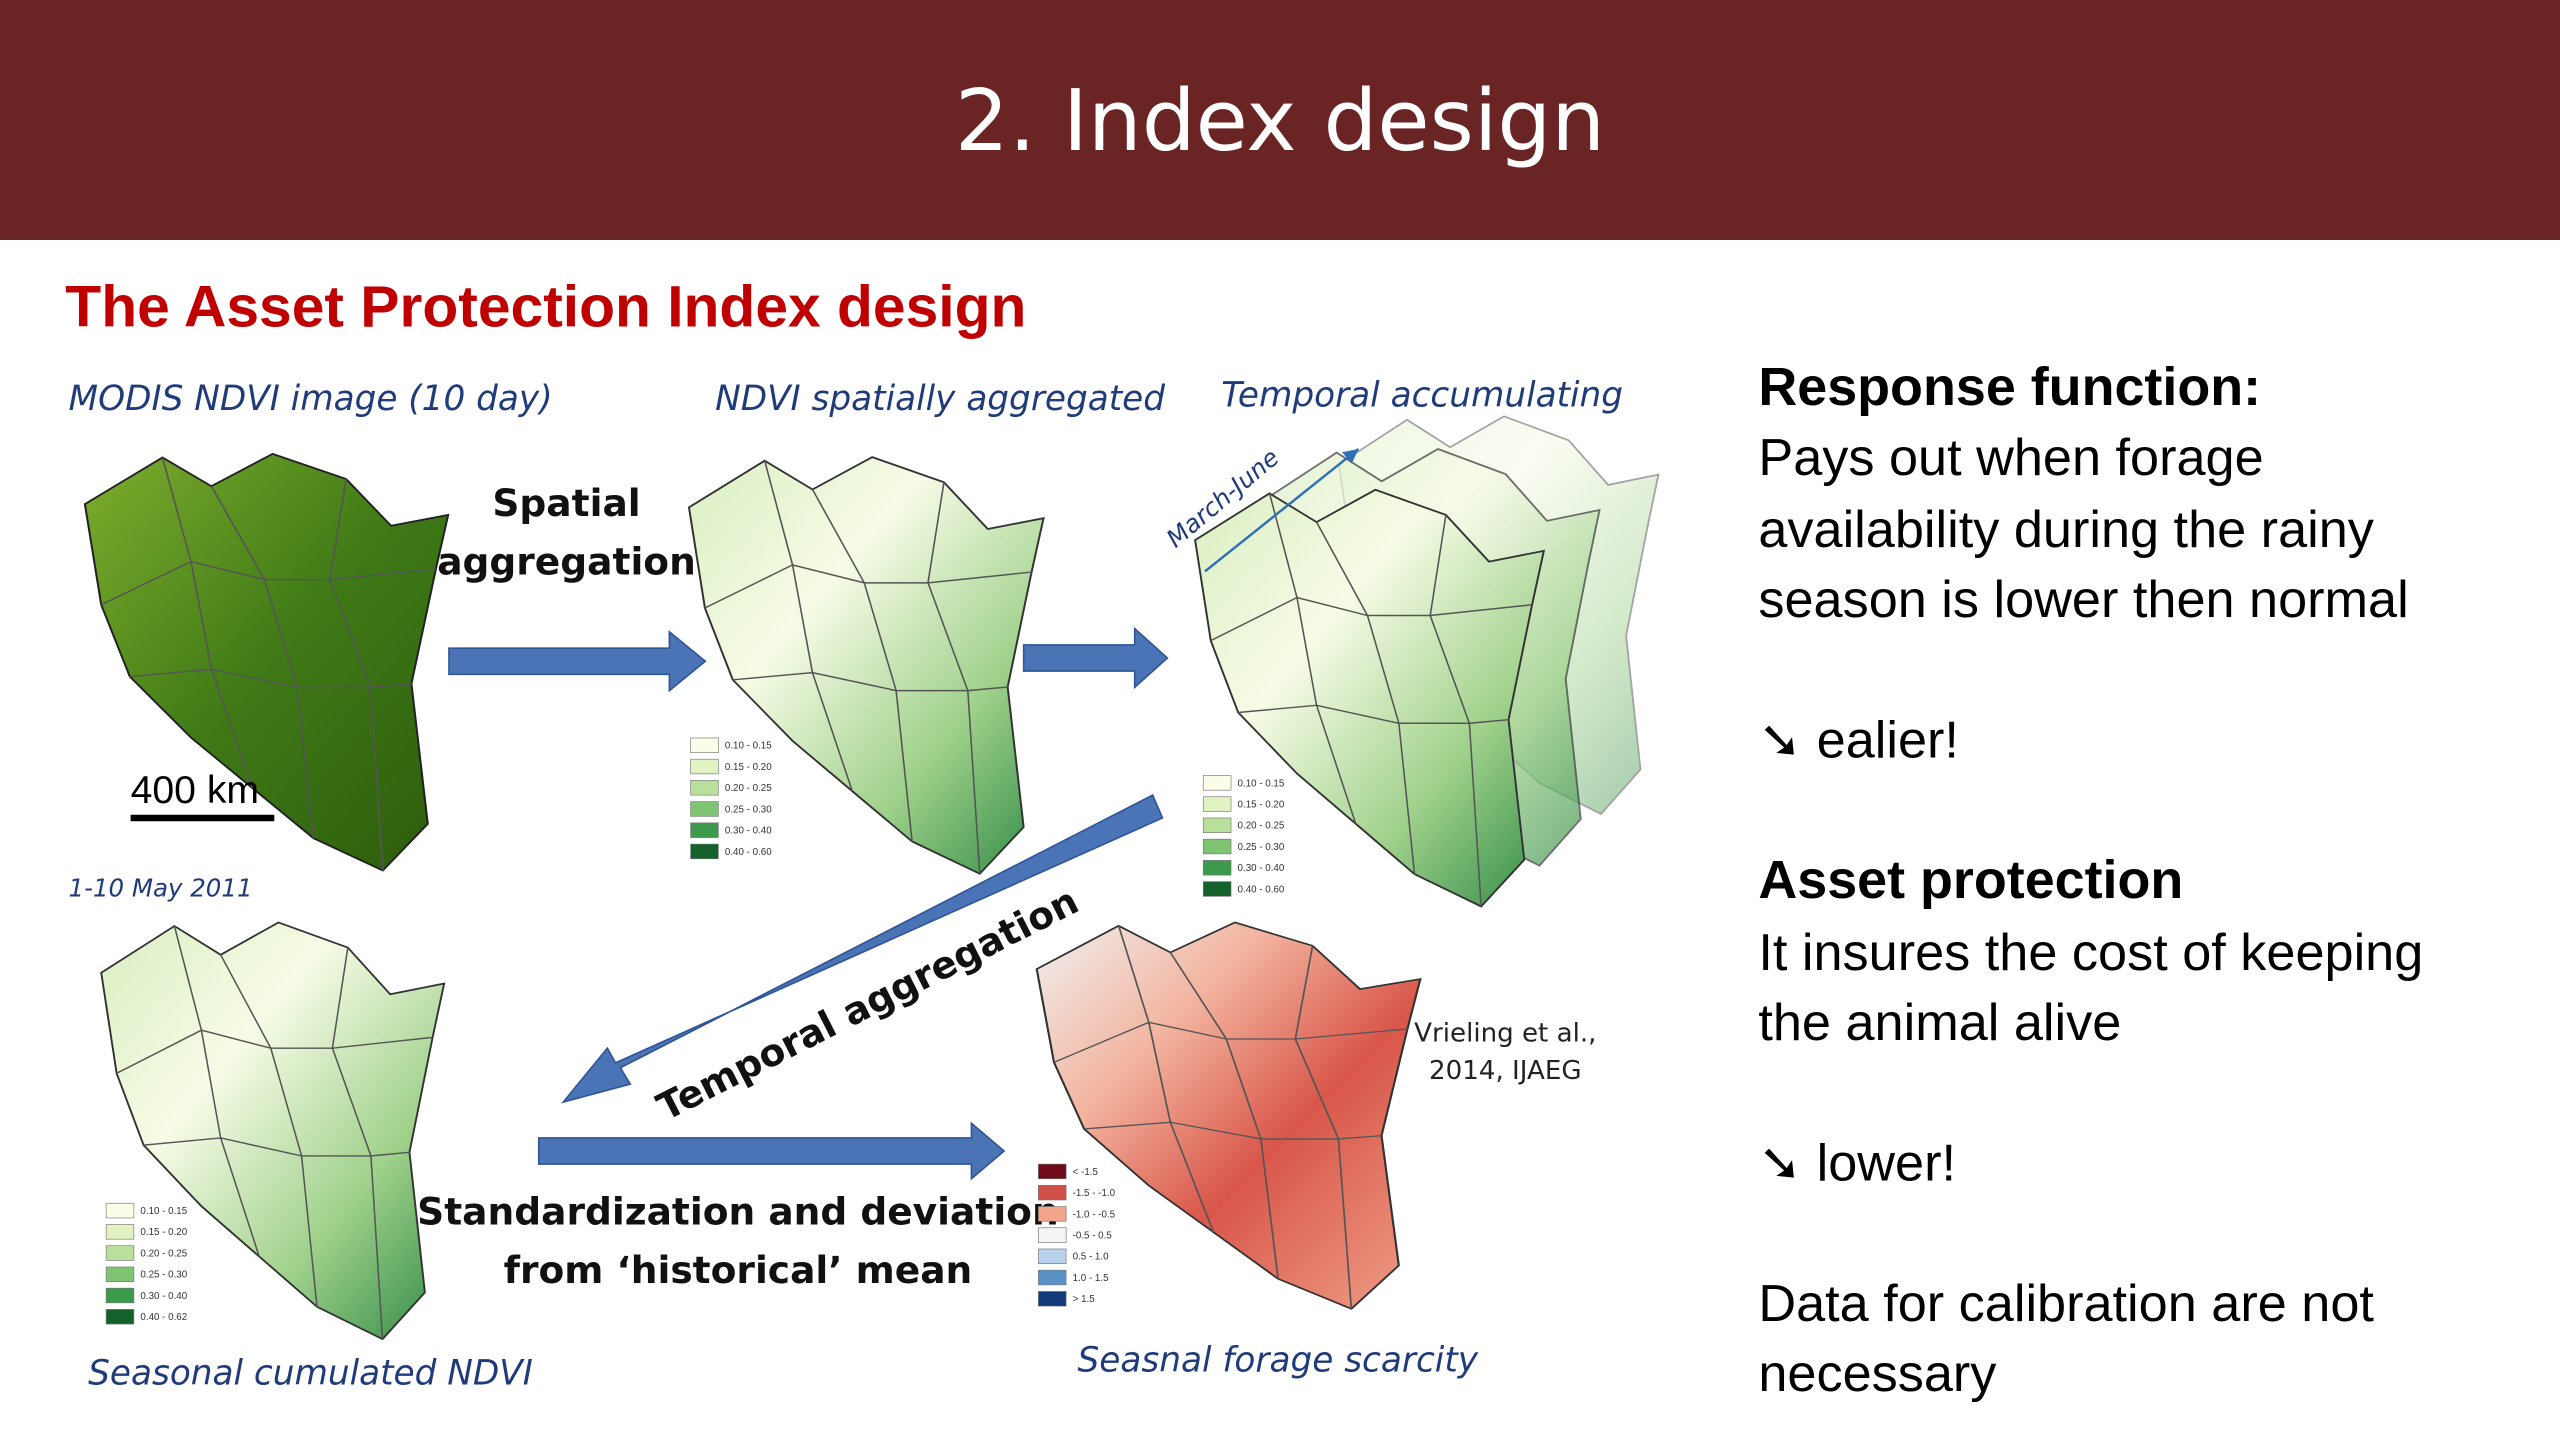 The image size is (2560, 1440). What do you see at coordinates (1857, 1163) in the screenshot?
I see `note: ➘ lower!` at bounding box center [1857, 1163].